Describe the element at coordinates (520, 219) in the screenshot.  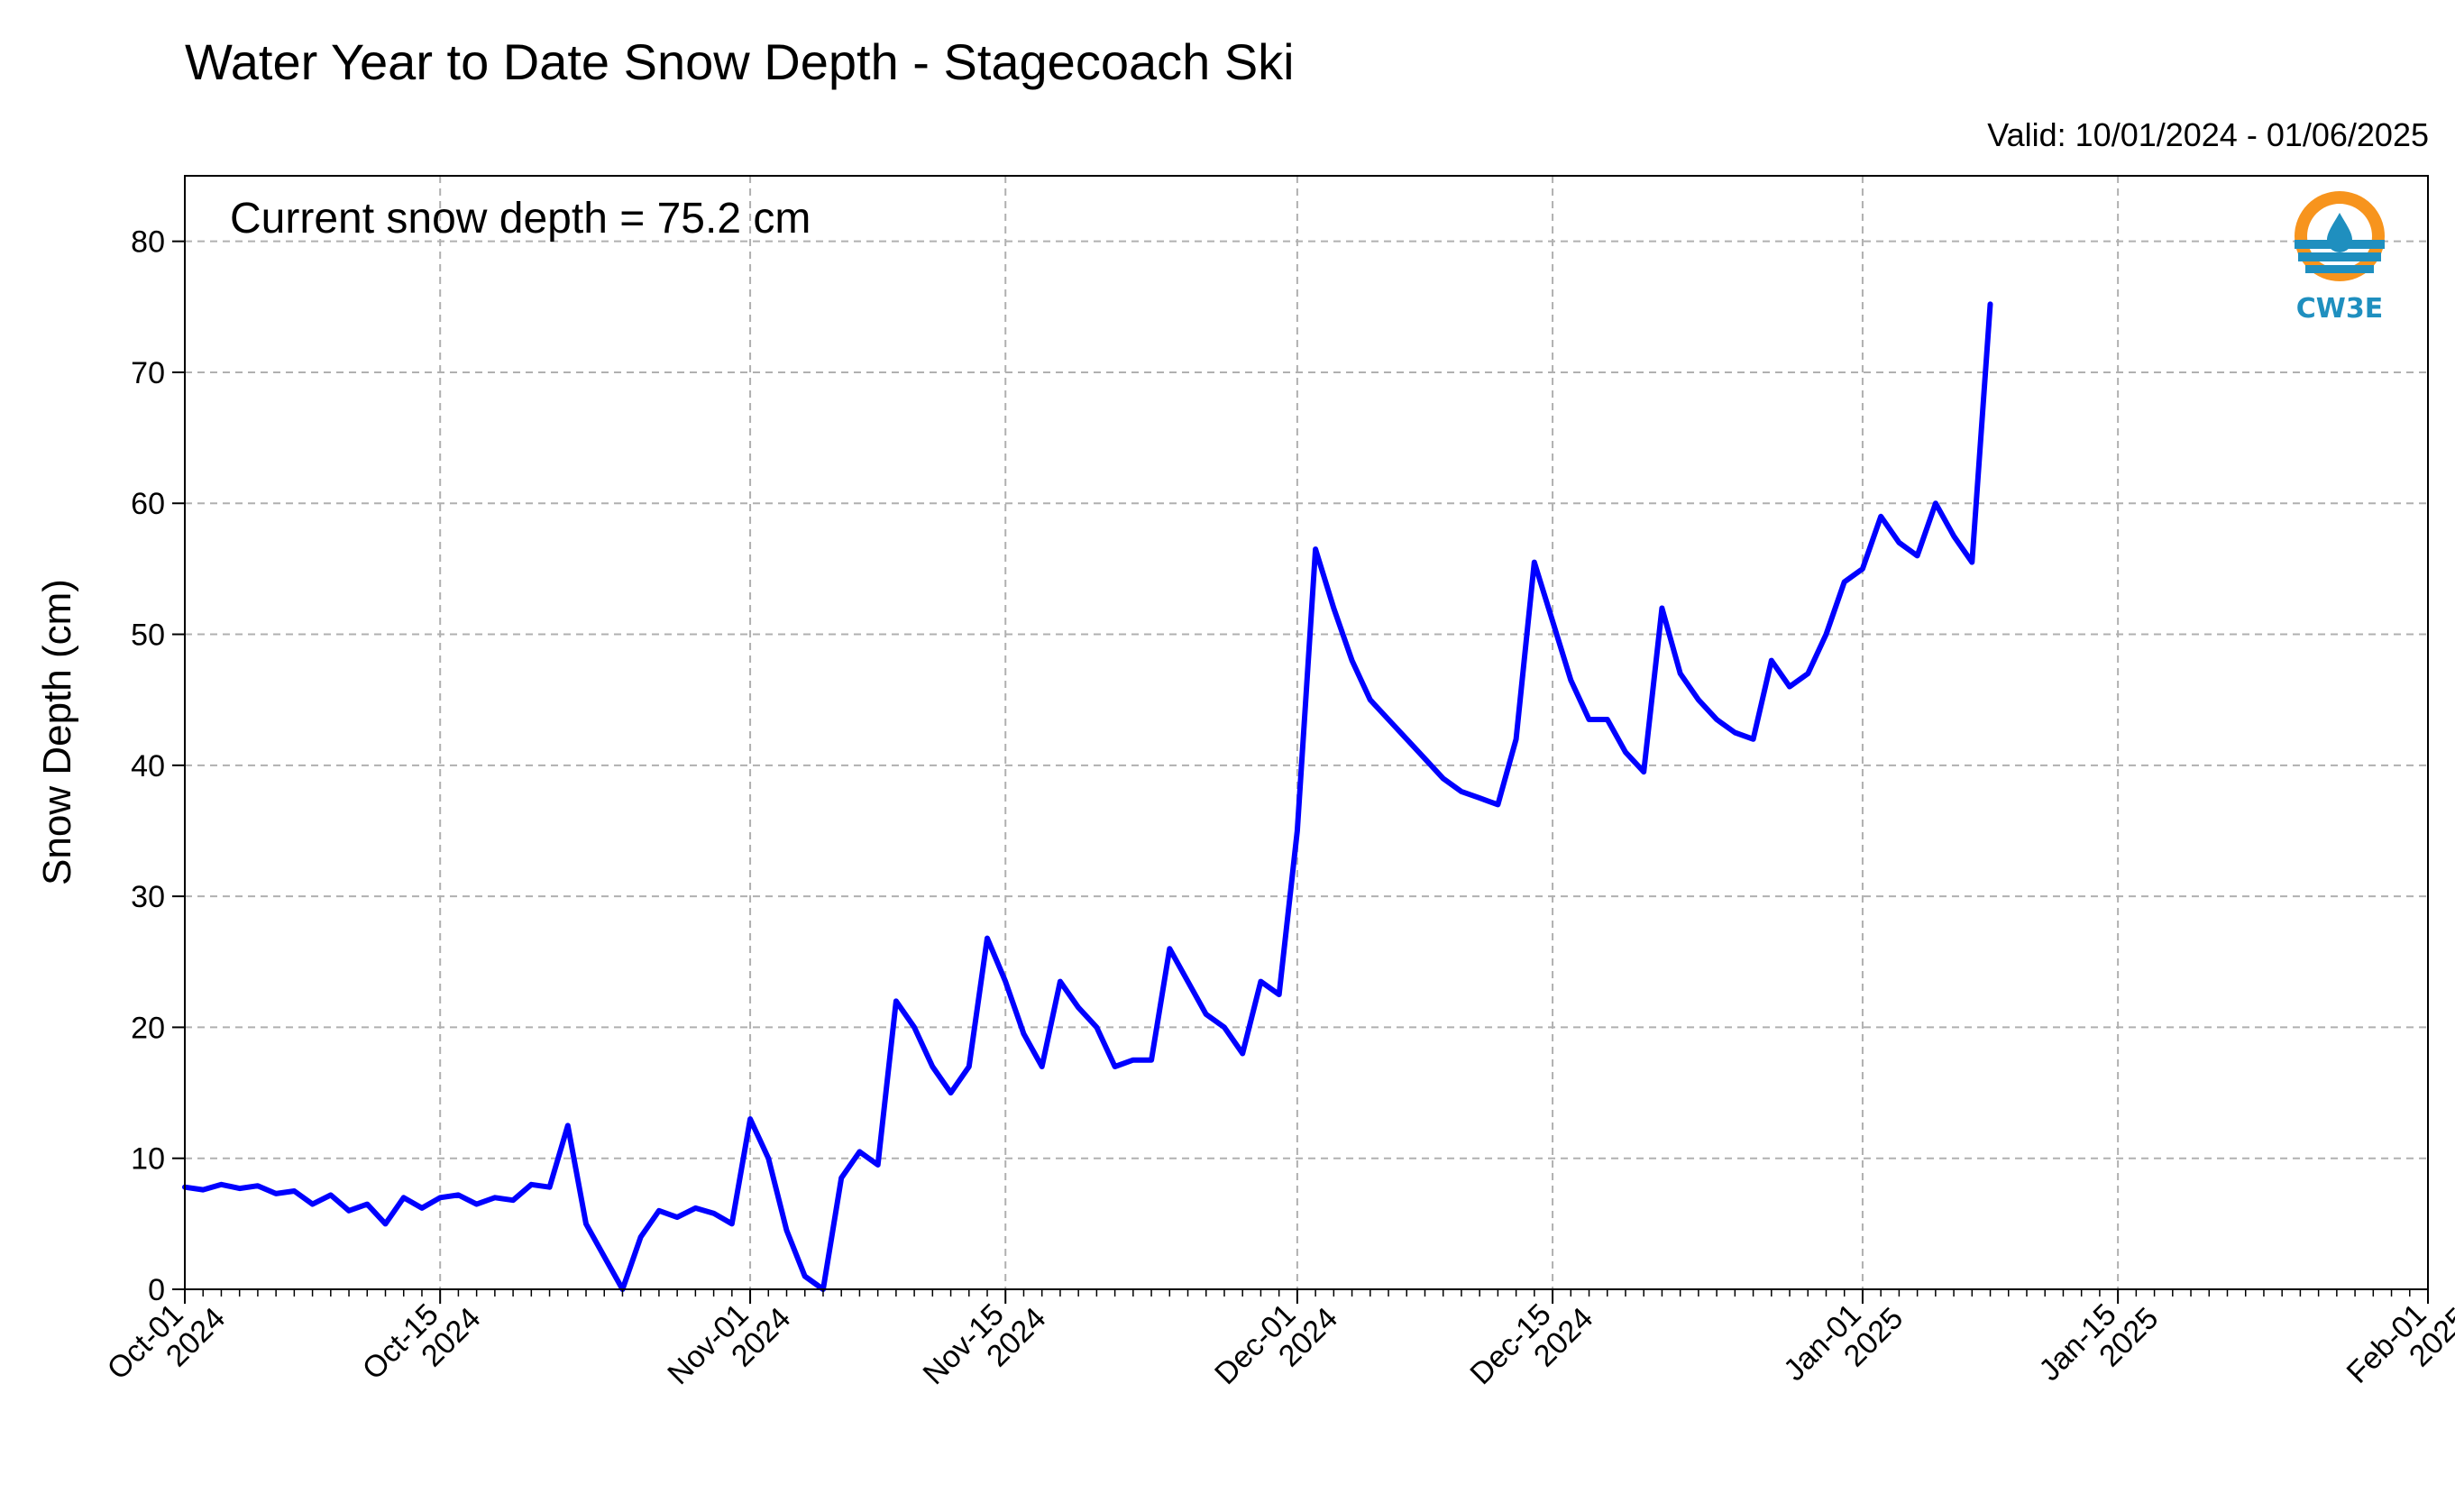
I see `current-depth-annotation: Current snow depth = 75.2 cm` at that location.